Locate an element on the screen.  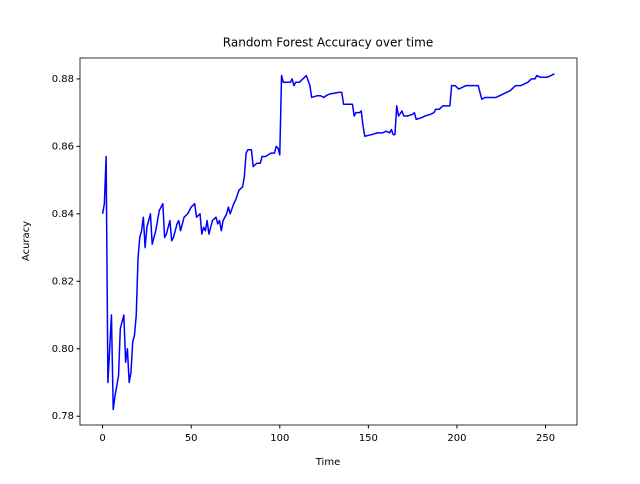
x-tick-label: 100 is located at coordinates (279, 438).